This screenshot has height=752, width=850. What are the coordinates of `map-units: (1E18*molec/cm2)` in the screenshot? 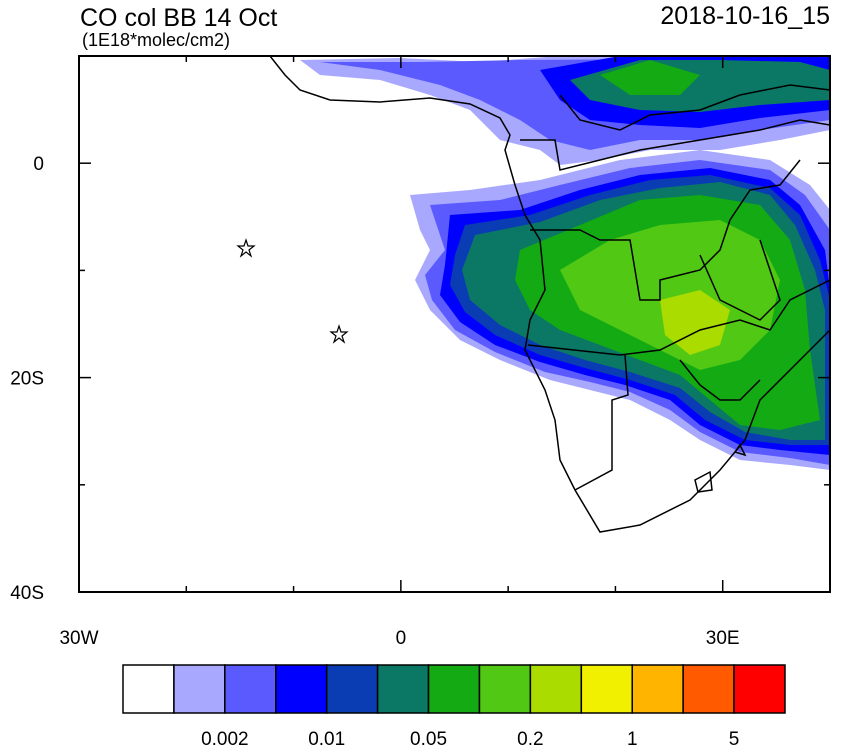 It's located at (156, 40).